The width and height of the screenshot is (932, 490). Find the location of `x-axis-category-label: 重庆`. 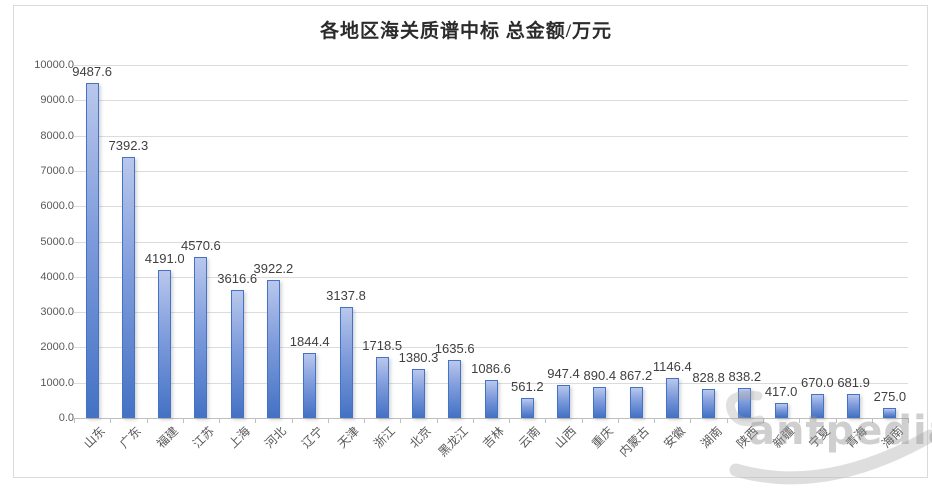

x-axis-category-label: 重庆 is located at coordinates (602, 437).